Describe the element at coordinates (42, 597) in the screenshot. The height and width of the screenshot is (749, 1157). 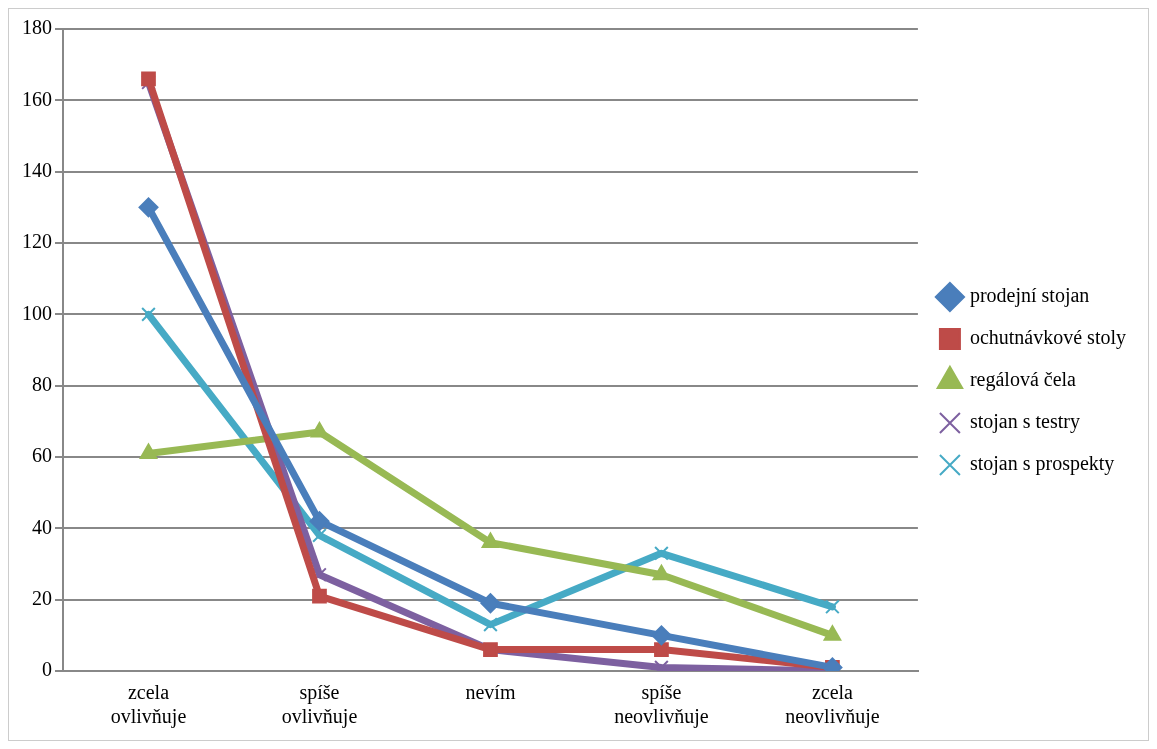
I see `y-tick-label: 20` at that location.